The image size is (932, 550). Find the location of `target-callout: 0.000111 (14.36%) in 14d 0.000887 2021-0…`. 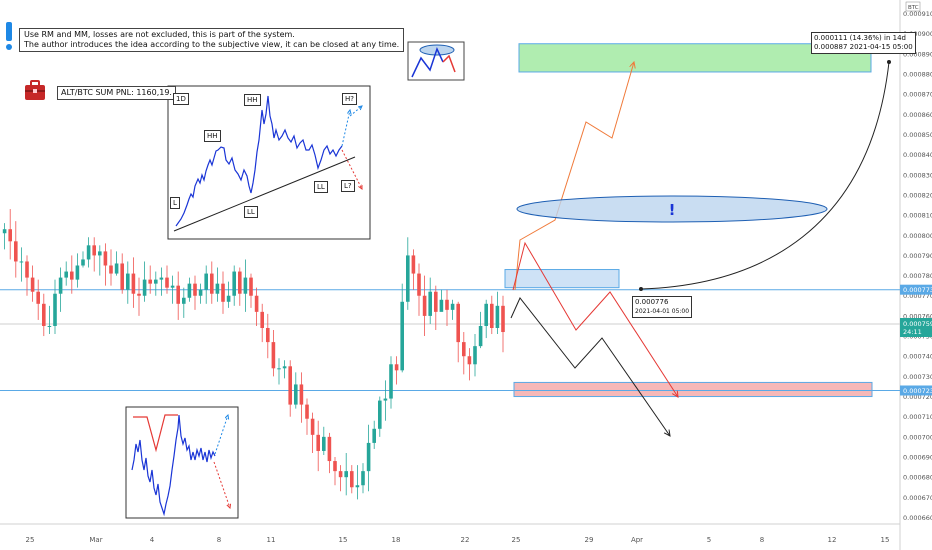

target-callout: 0.000111 (14.36%) in 14d 0.000887 2021-0… is located at coordinates (863, 43).